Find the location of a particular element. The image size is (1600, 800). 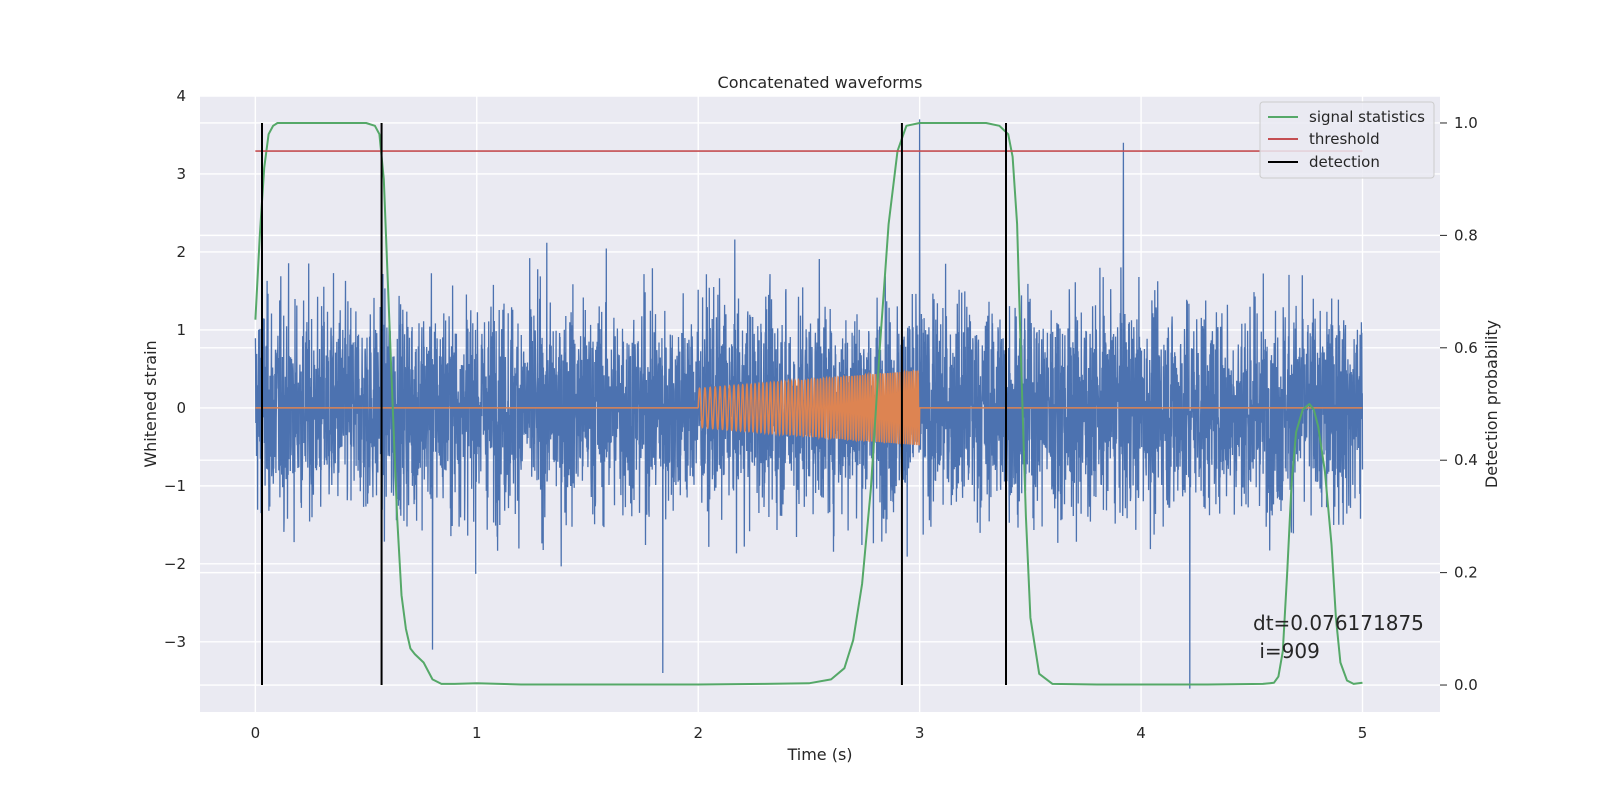

x-axis-ticks: 0 1 2 3 4 5 is located at coordinates (809, 733).